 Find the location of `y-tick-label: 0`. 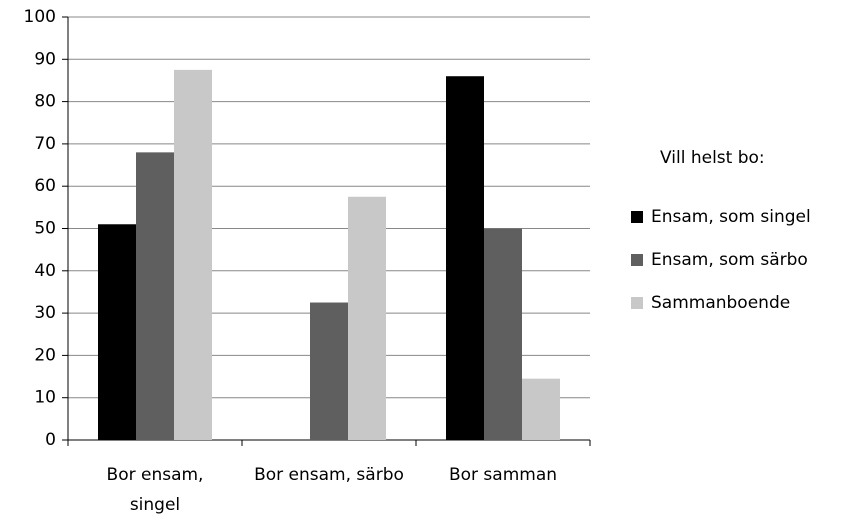

y-tick-label: 0 is located at coordinates (50, 440).